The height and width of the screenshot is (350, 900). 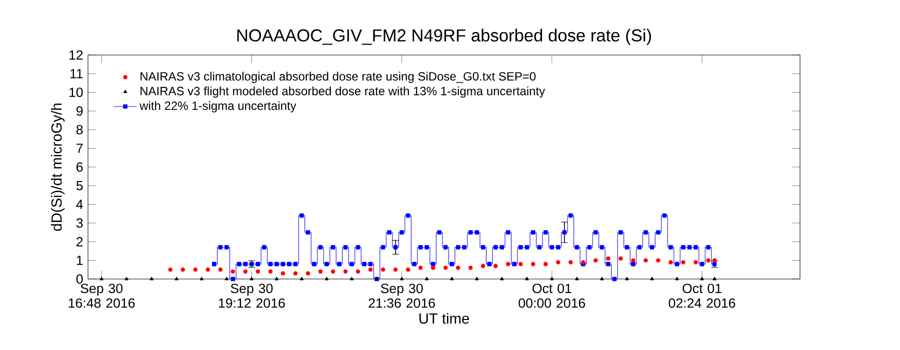 I want to click on y-tick-label: 3, so click(x=79, y=223).